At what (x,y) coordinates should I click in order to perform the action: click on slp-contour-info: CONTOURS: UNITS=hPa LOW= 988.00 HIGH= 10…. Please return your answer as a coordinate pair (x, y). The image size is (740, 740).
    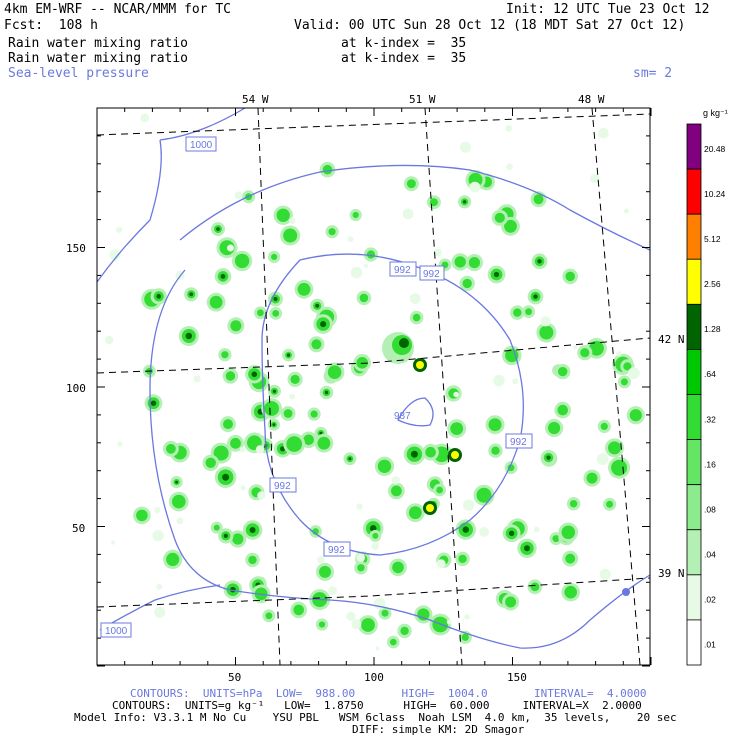
    Looking at the image, I should click on (388, 693).